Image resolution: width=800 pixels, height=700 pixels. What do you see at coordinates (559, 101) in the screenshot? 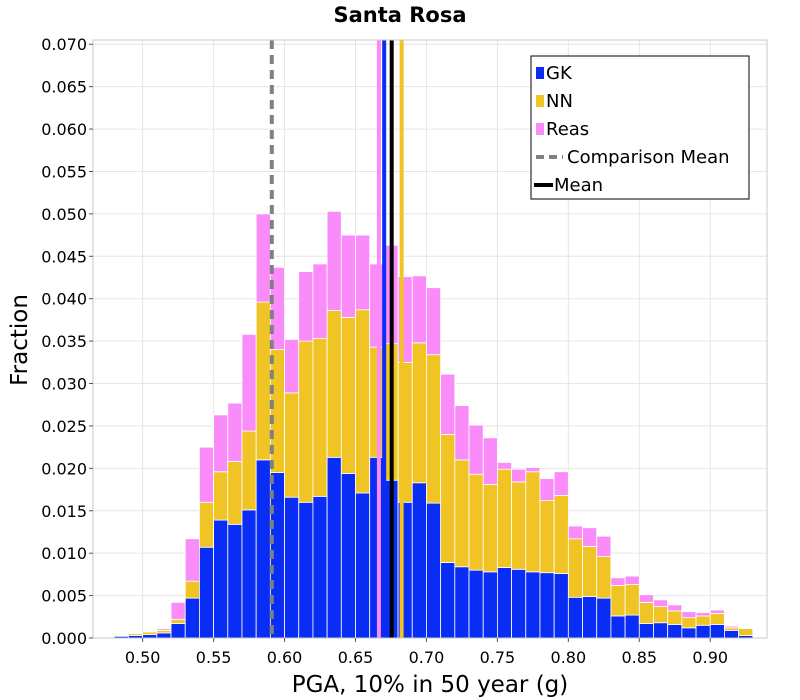
I see `legend-label-nn: NN` at bounding box center [559, 101].